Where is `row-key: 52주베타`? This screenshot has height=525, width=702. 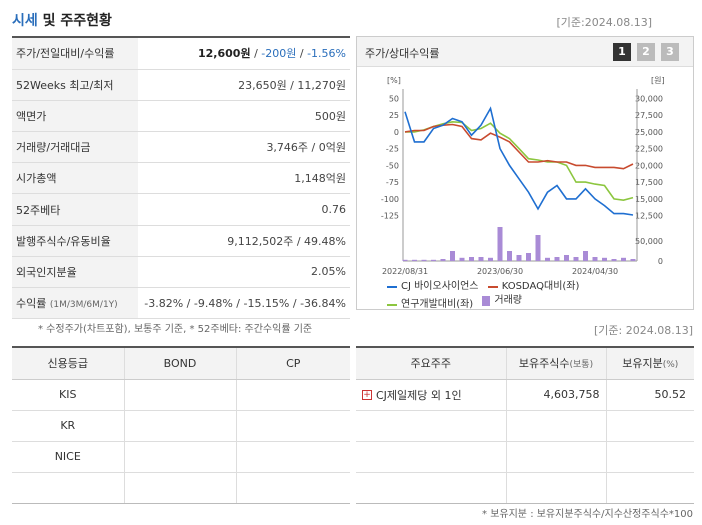 row-key: 52주베타 is located at coordinates (75, 209).